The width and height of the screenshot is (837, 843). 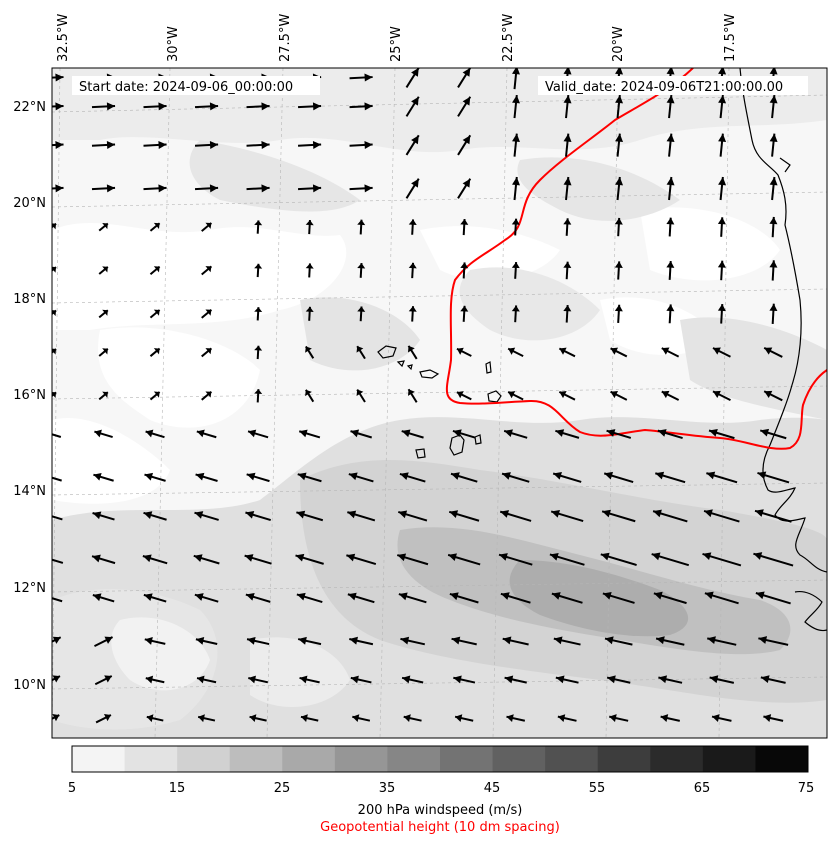 I want to click on valid-date-box, so click(x=673, y=85).